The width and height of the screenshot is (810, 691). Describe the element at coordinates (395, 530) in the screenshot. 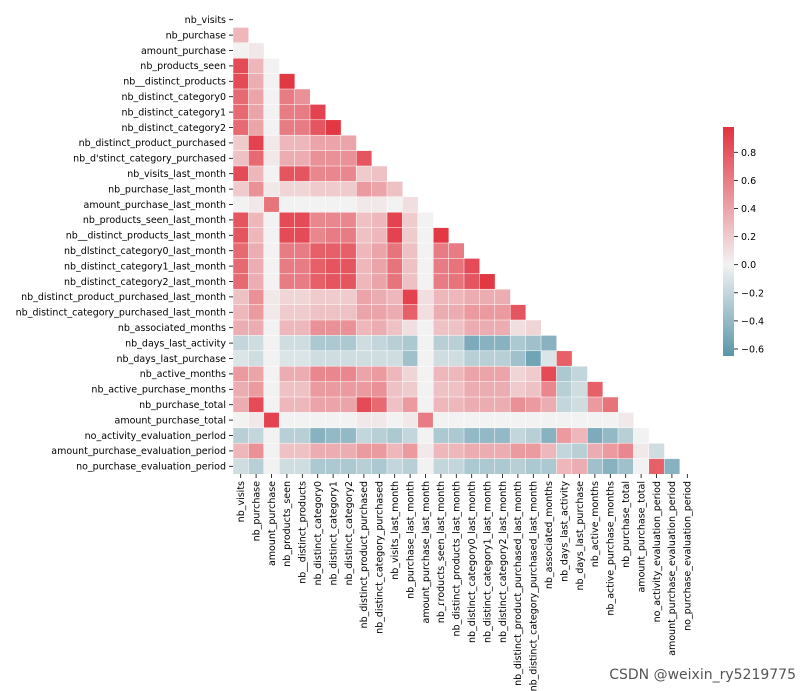

I see `x-tick-label: nb_visits_last_month` at that location.